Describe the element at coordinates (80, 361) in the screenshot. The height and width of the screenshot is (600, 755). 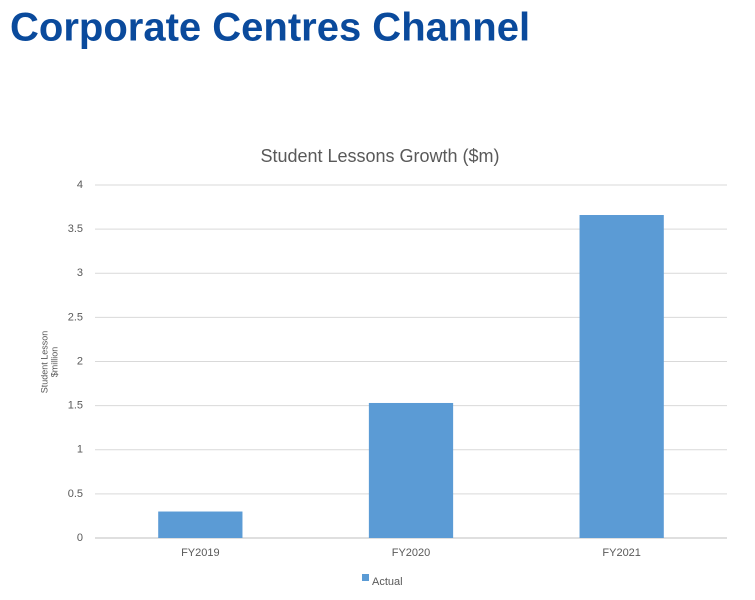
I see `y-tick-label: 2` at that location.